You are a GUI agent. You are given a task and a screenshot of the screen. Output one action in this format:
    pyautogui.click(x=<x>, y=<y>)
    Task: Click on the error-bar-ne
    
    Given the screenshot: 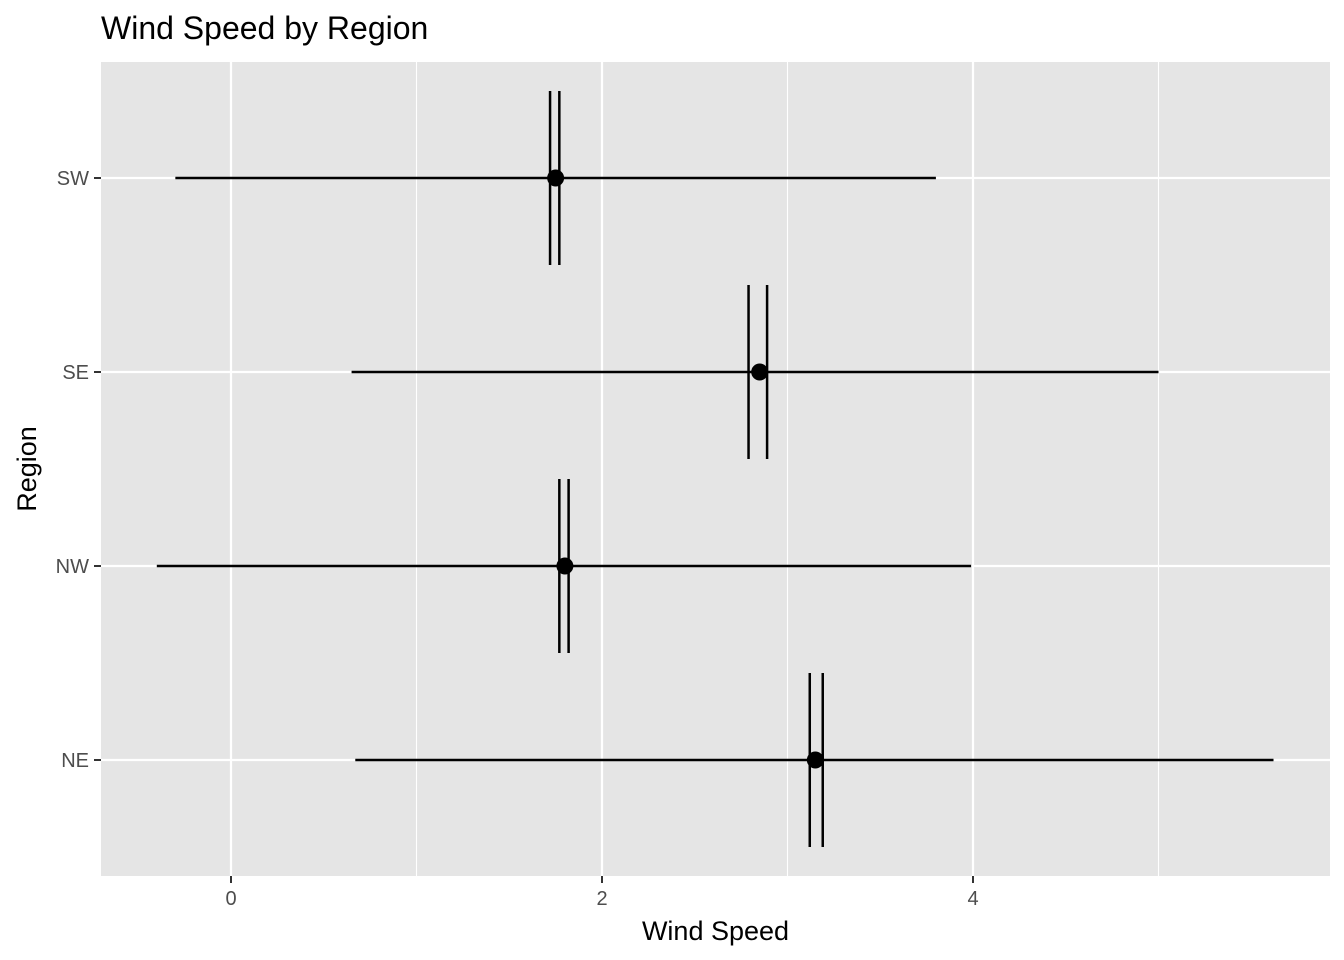 What is the action you would take?
    pyautogui.click(x=814, y=760)
    